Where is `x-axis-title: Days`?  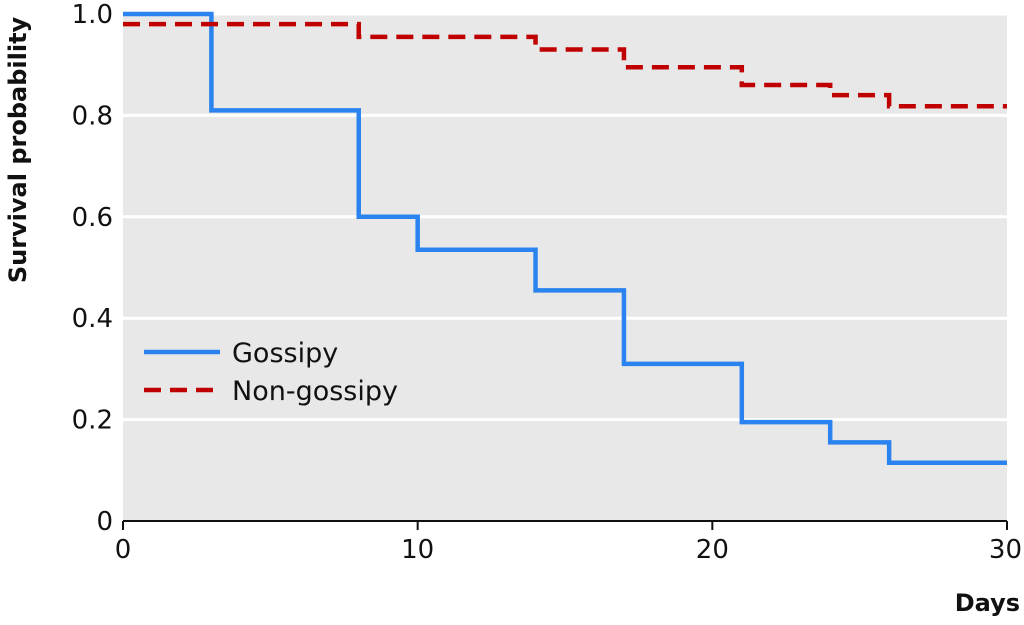
x-axis-title: Days is located at coordinates (987, 603).